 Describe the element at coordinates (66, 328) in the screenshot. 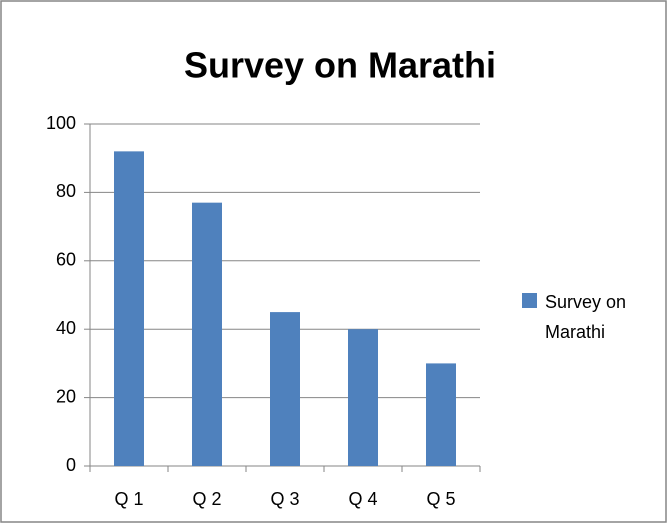

I see `y-tick-label: 40` at that location.